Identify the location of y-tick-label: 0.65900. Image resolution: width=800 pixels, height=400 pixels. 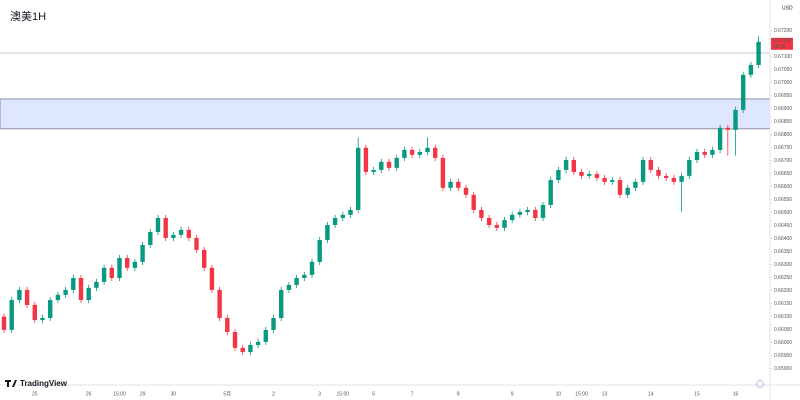
(783, 369).